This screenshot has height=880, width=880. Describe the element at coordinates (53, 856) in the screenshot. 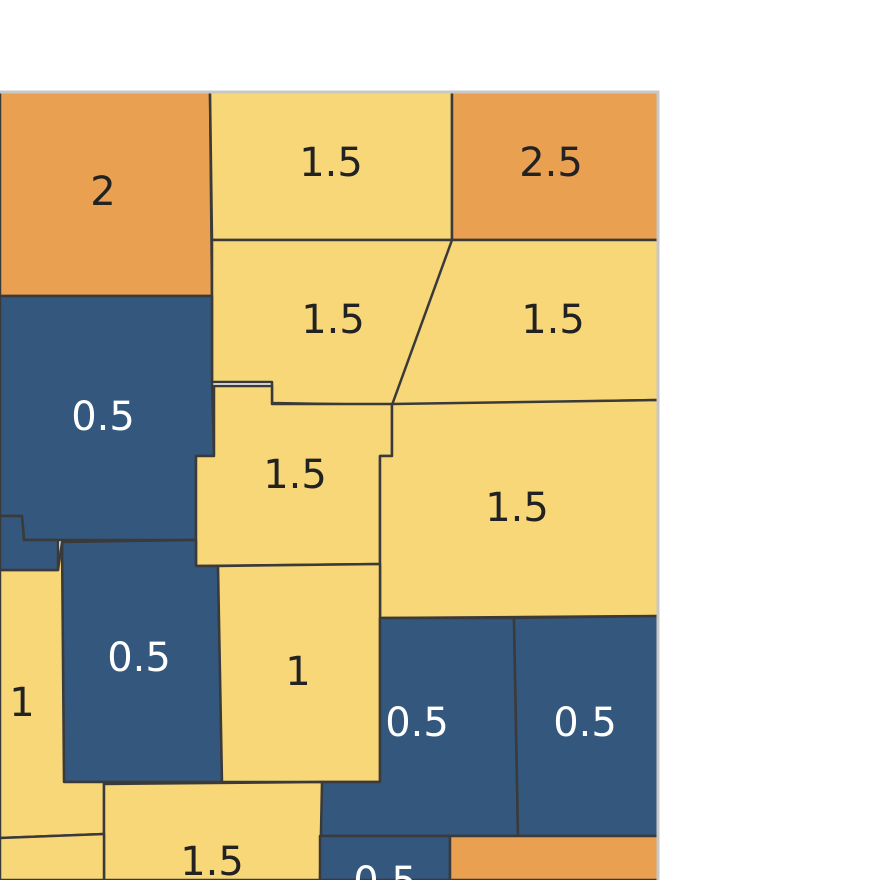

I see `region-r18` at that location.